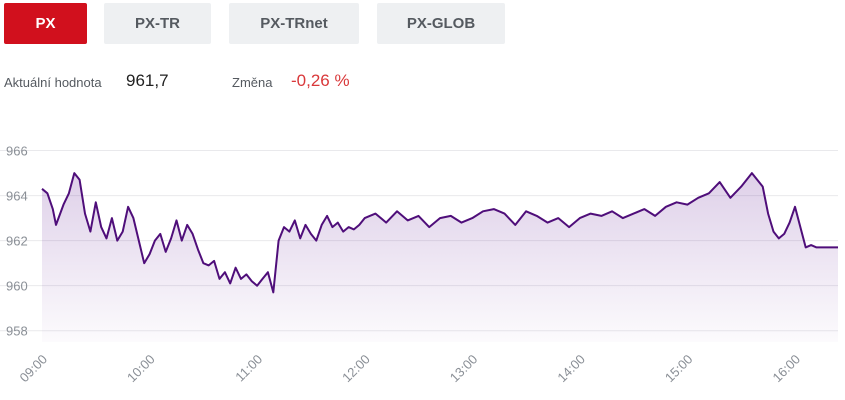 Image resolution: width=845 pixels, height=400 pixels. I want to click on tab-px-glob: PX-GLOB, so click(441, 23).